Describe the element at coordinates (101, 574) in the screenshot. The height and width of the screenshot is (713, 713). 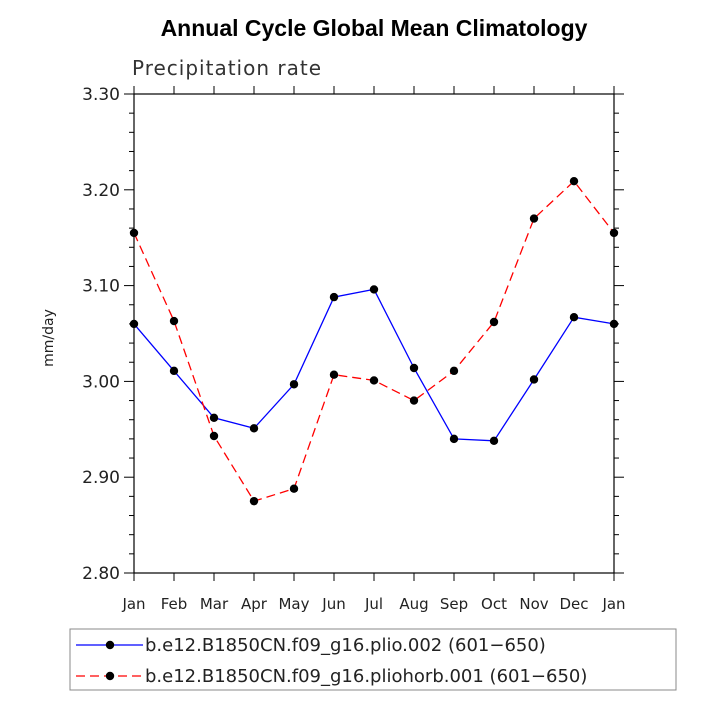
I see `y-tick-label: 2.80` at that location.